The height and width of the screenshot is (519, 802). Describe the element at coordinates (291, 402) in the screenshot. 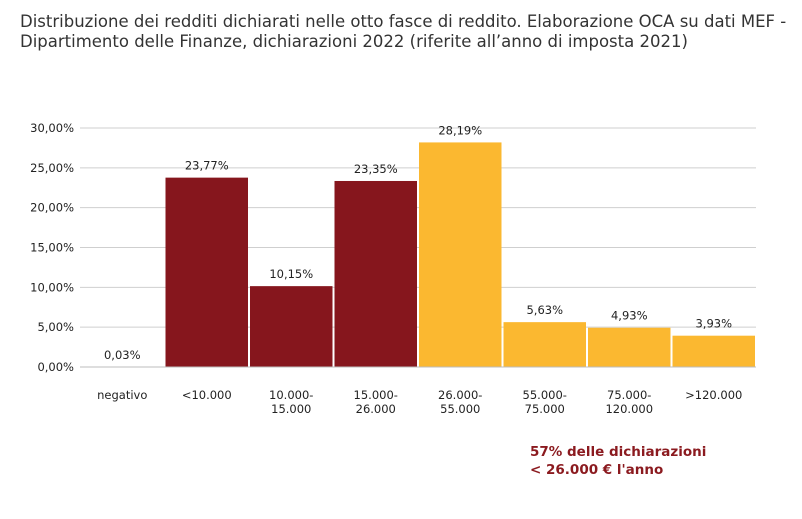

I see `x-tick-label: 10.000-15.000` at that location.